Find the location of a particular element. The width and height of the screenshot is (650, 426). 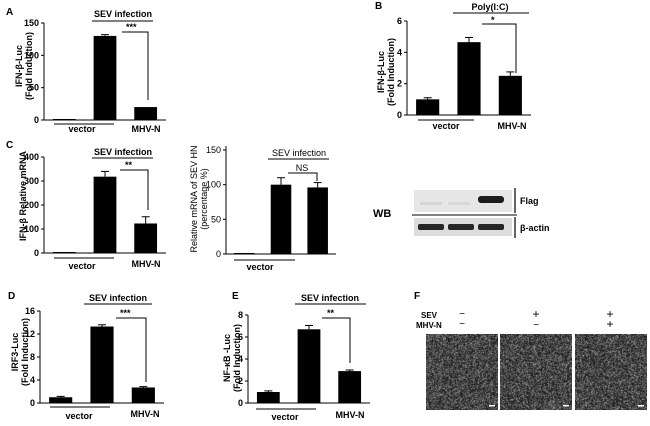

panel-e-bar is located at coordinates (309, 366).